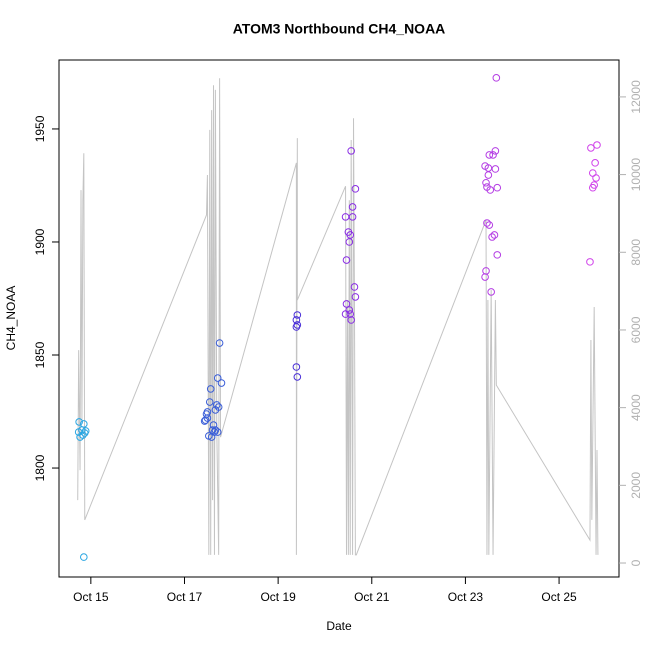 The width and height of the screenshot is (650, 650). I want to click on x-tick-label: Oct 25, so click(559, 597).